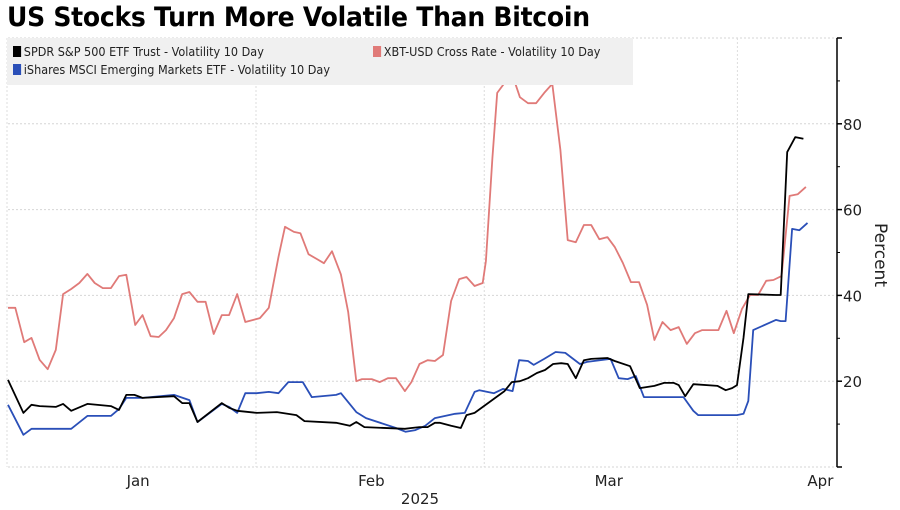 This screenshot has width=900, height=510. I want to click on x-tick-label: Jan, so click(138, 481).